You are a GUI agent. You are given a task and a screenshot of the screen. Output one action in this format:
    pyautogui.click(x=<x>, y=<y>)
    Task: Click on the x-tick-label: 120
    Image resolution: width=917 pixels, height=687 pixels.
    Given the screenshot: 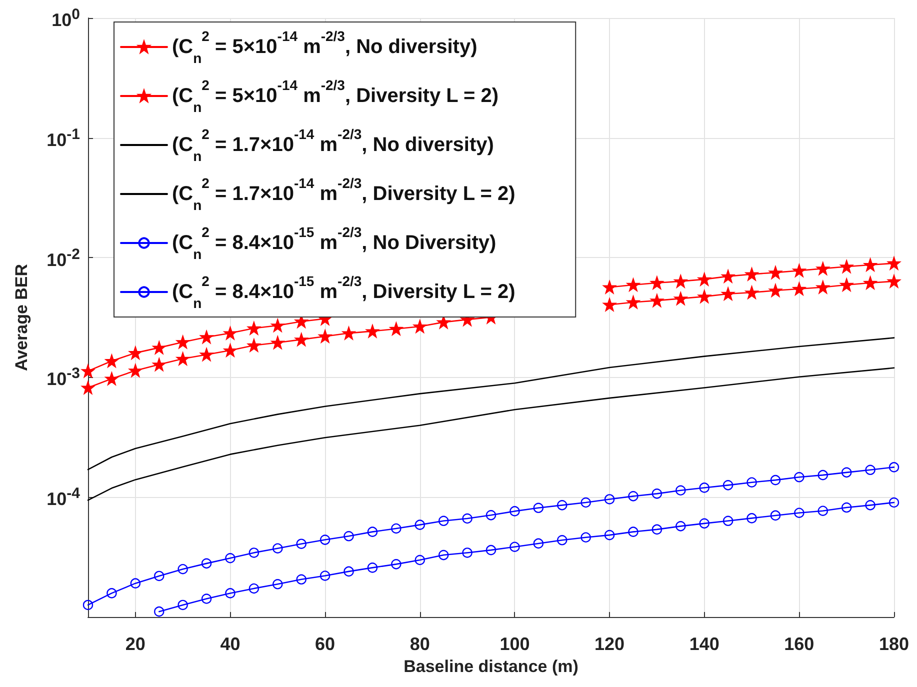 What is the action you would take?
    pyautogui.click(x=609, y=644)
    